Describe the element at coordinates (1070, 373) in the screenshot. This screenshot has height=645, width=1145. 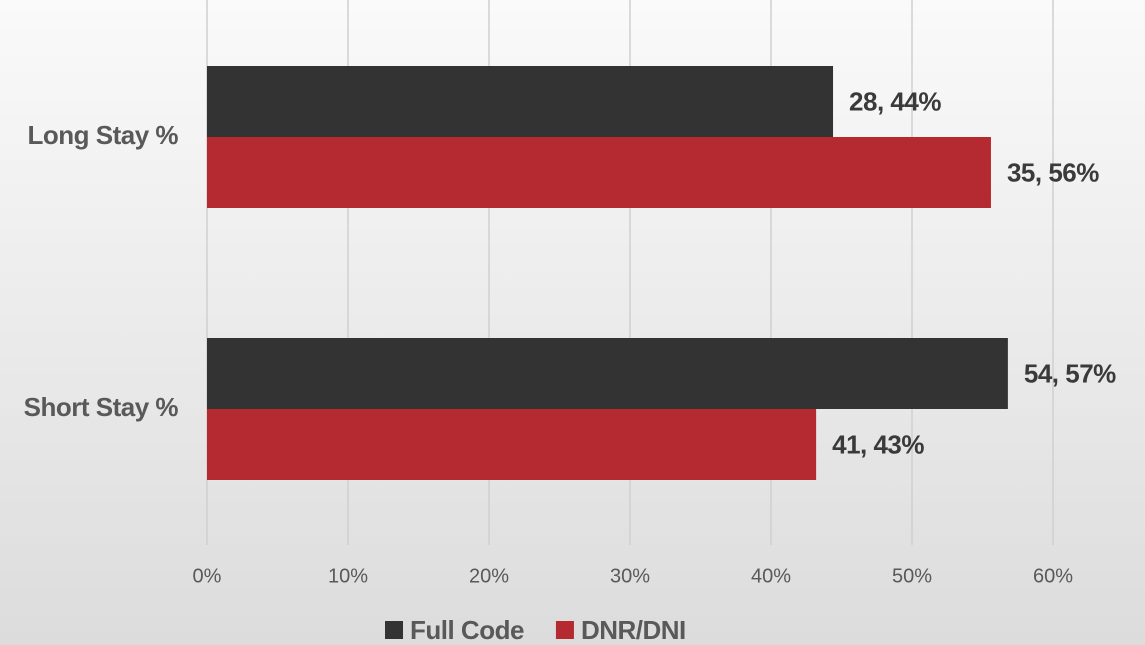
I see `data-label: 54, 57%` at that location.